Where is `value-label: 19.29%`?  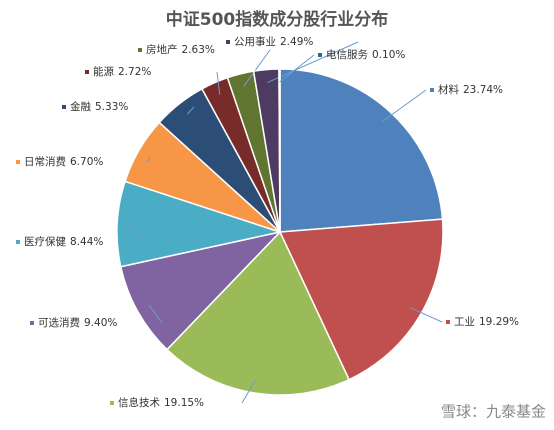 value-label: 19.29% is located at coordinates (499, 322).